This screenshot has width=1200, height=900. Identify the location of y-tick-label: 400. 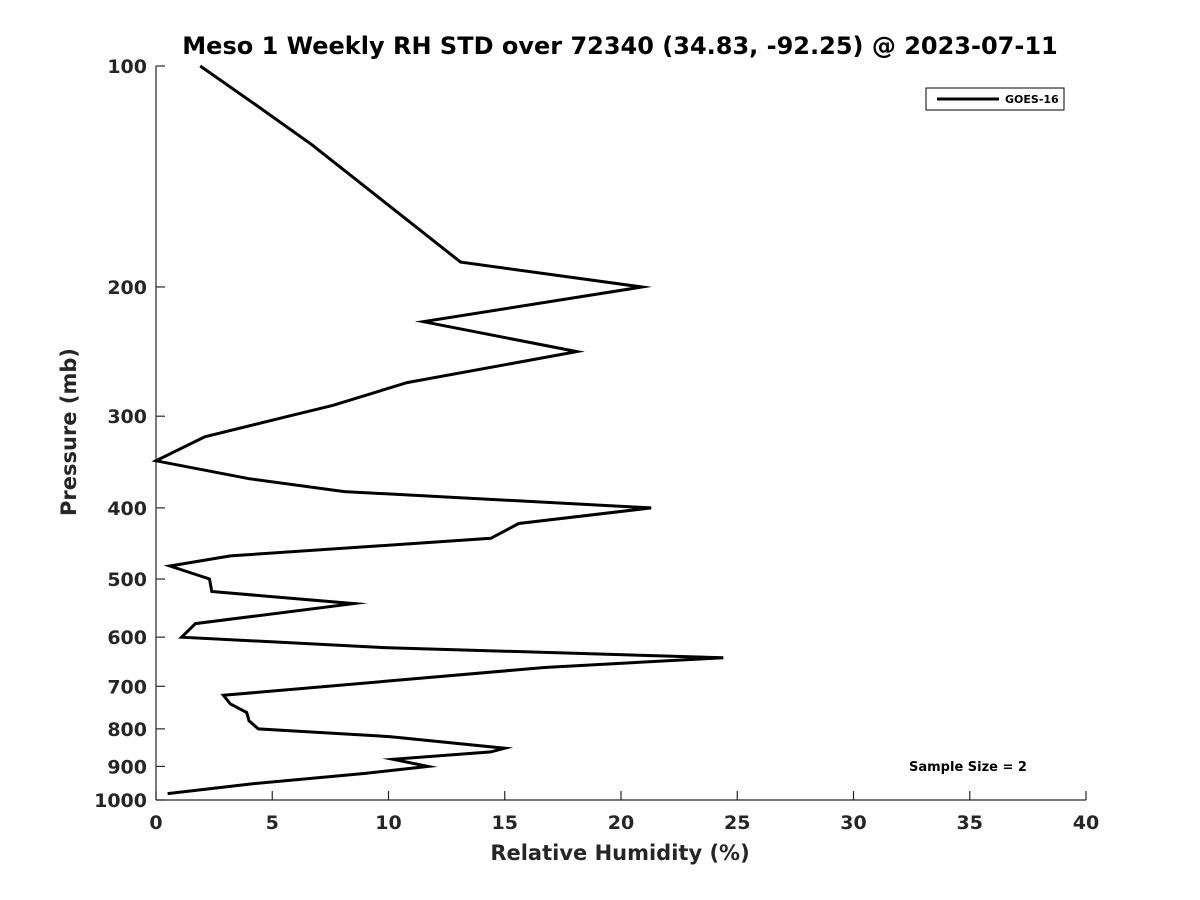
(127, 509).